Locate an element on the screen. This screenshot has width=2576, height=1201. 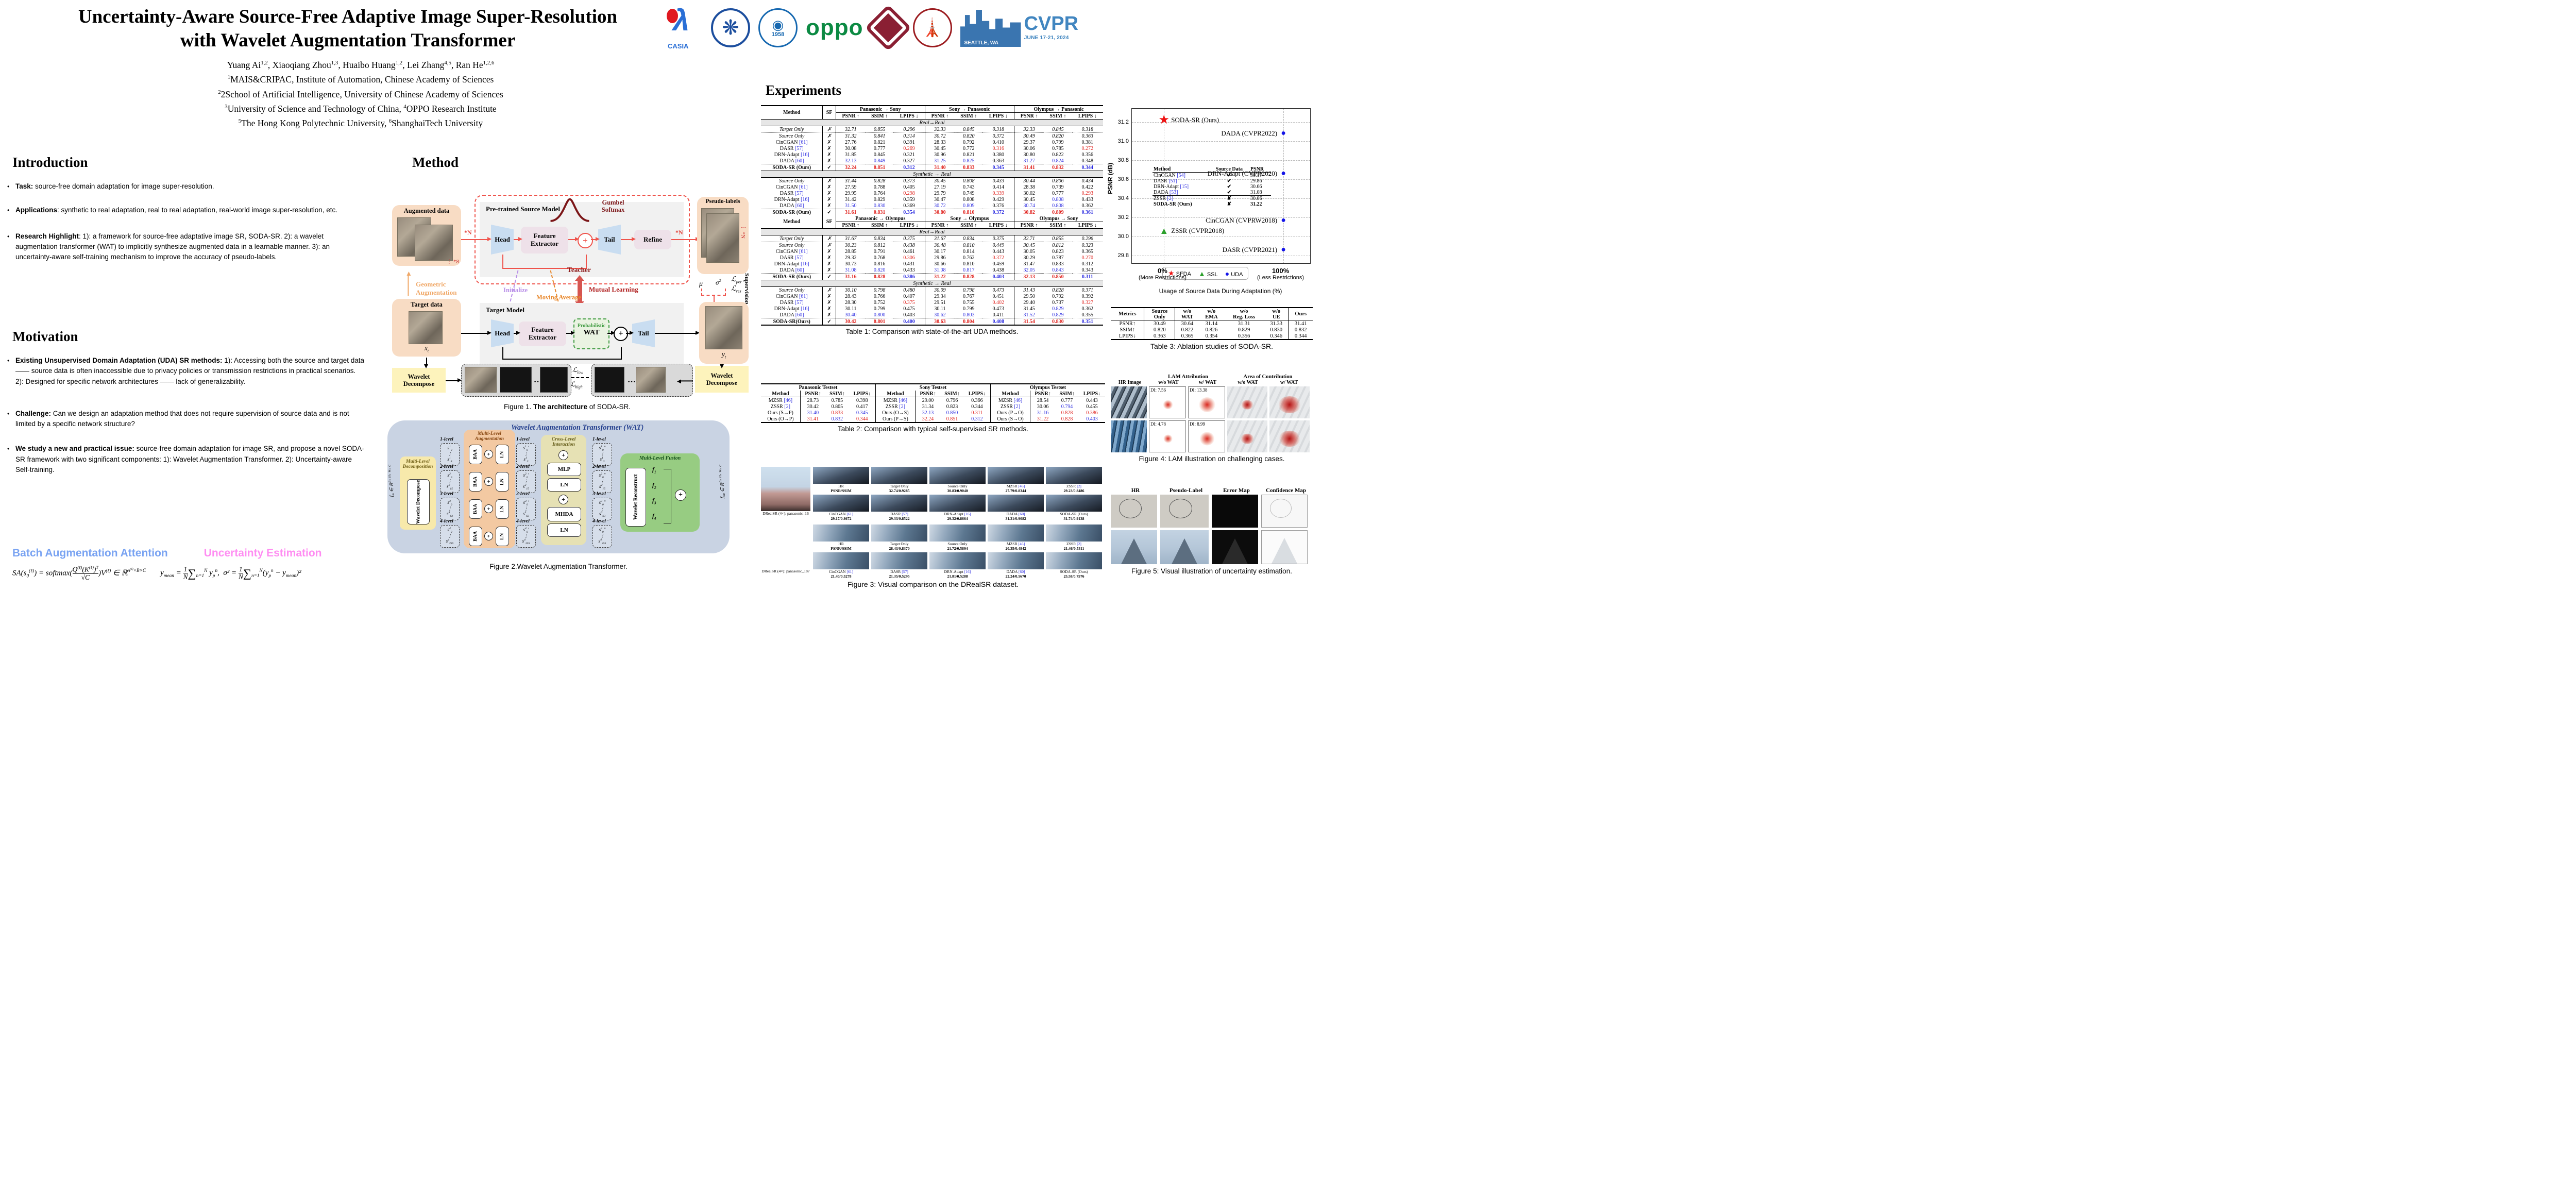
fig3-tile: Target Only 28.43/0.8370 is located at coordinates (899, 537).